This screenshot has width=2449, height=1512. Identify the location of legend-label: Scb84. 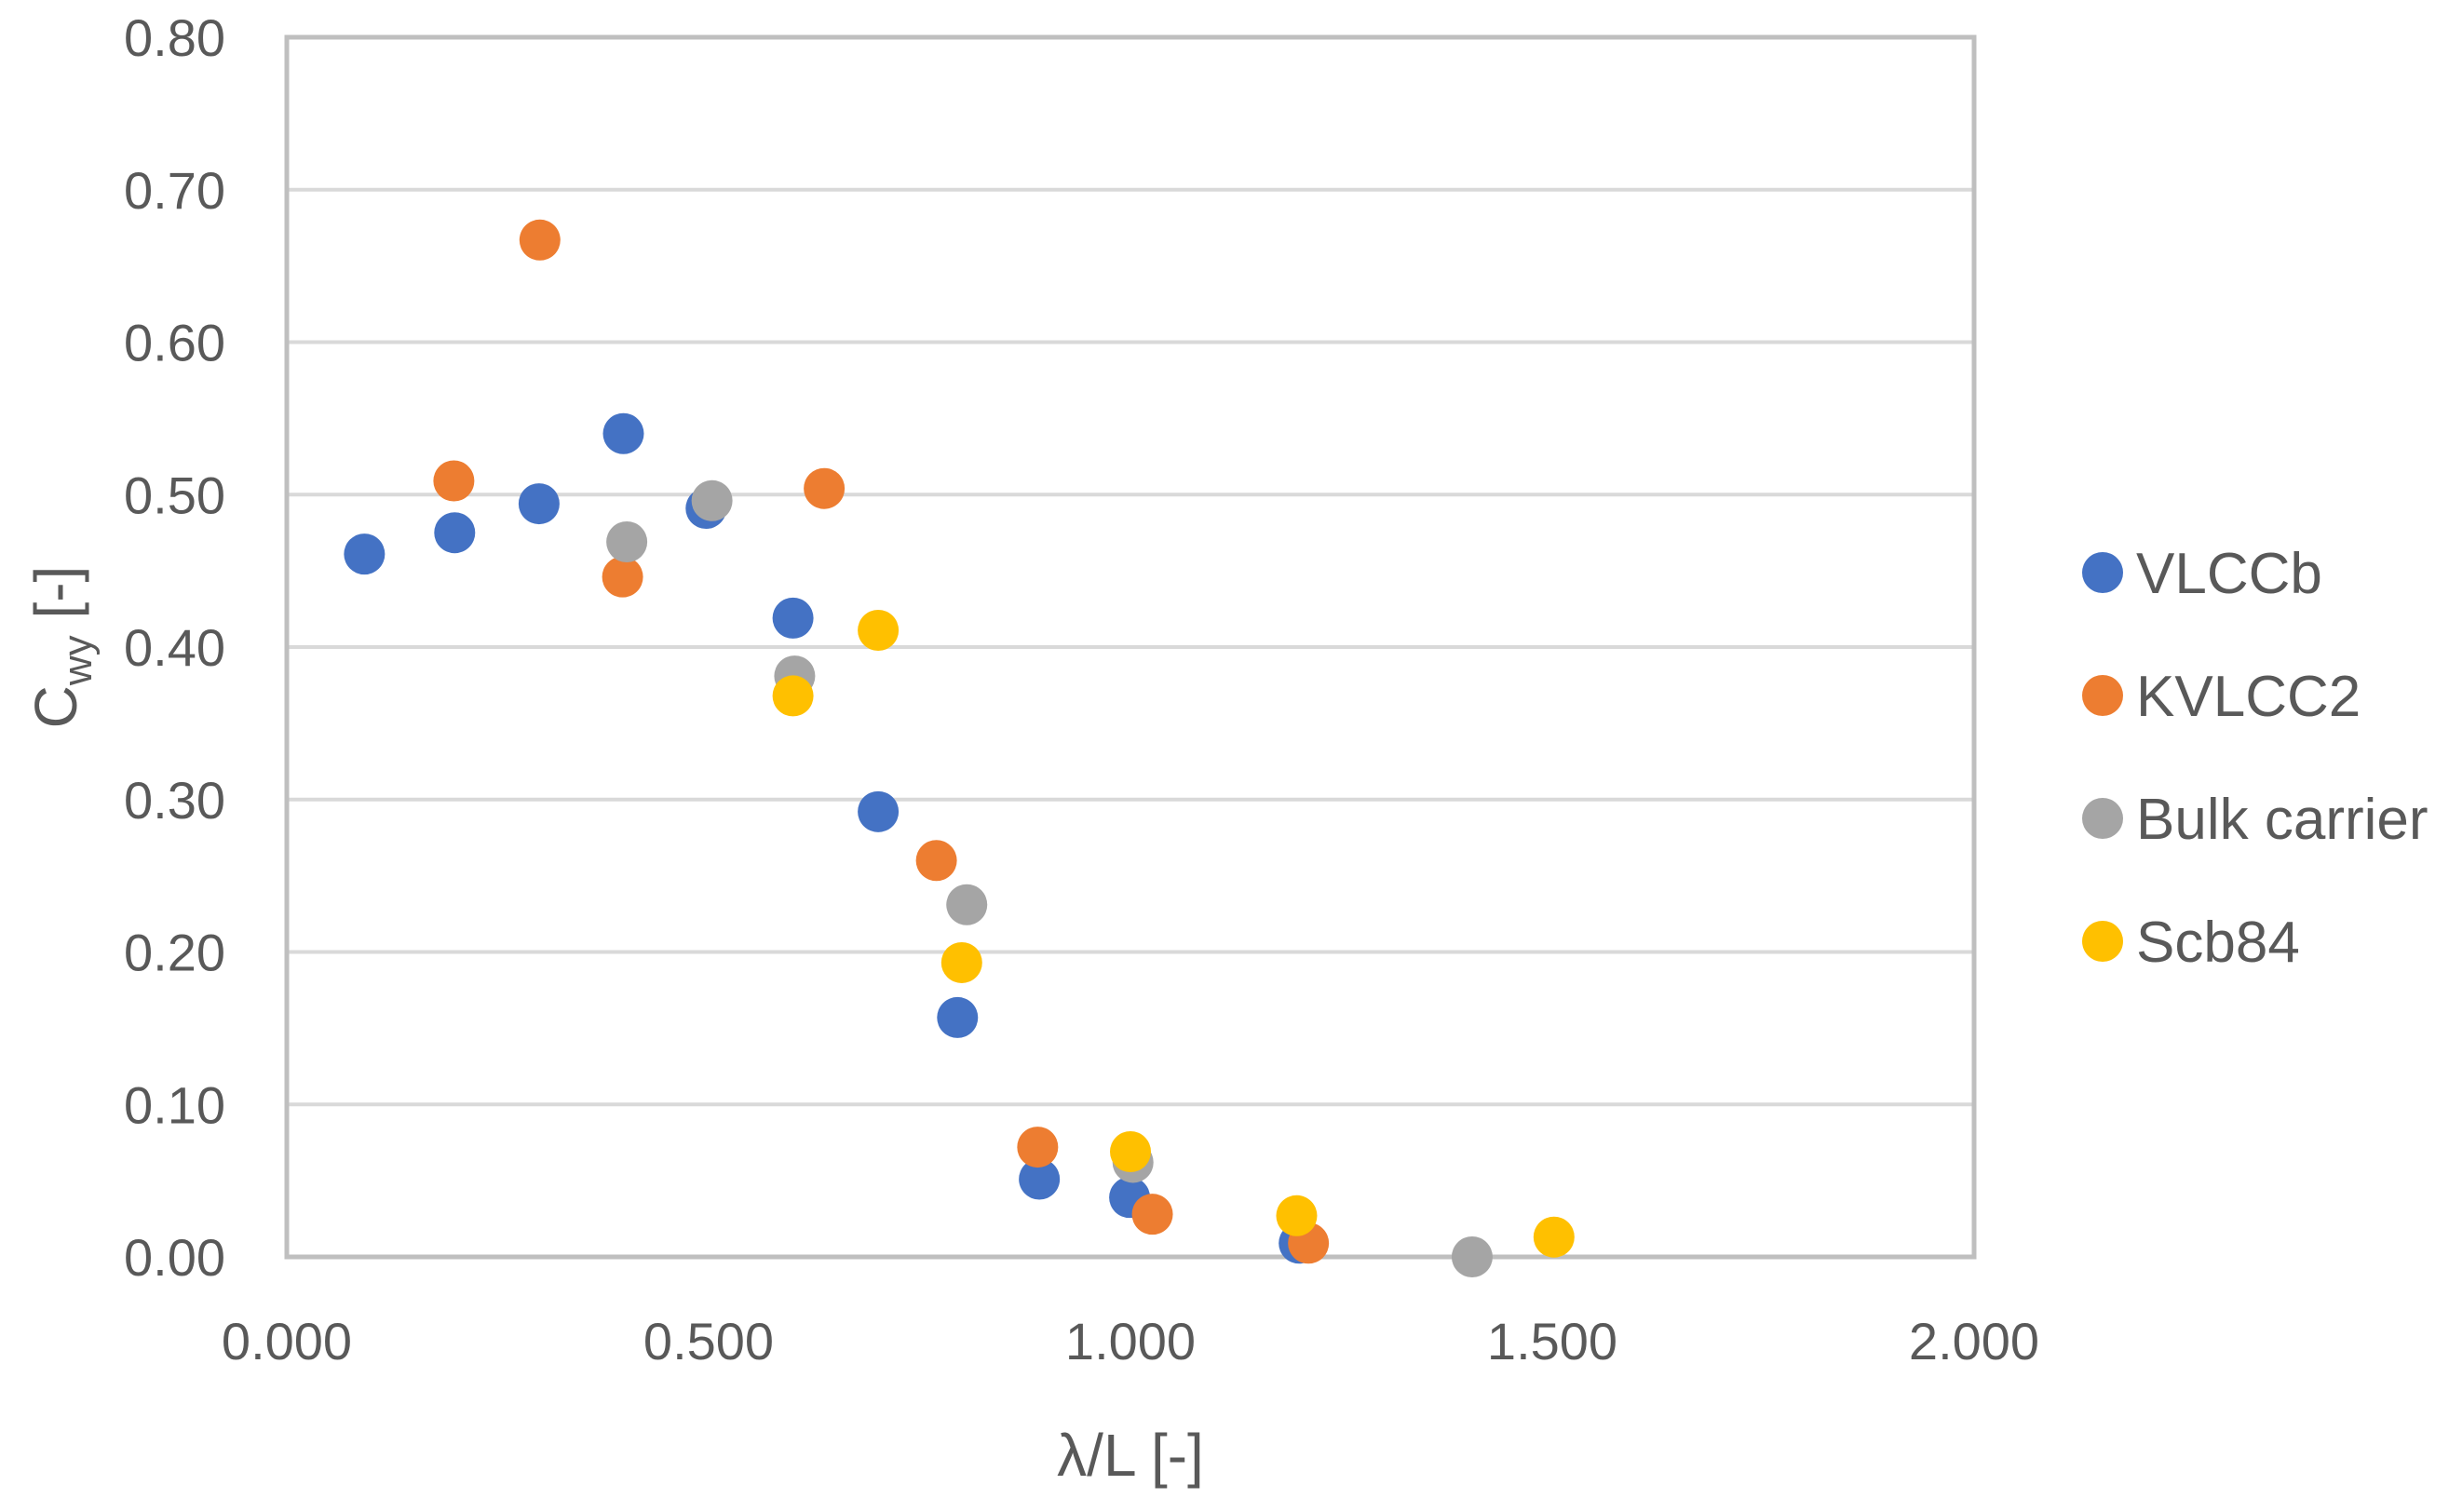
(2218, 943).